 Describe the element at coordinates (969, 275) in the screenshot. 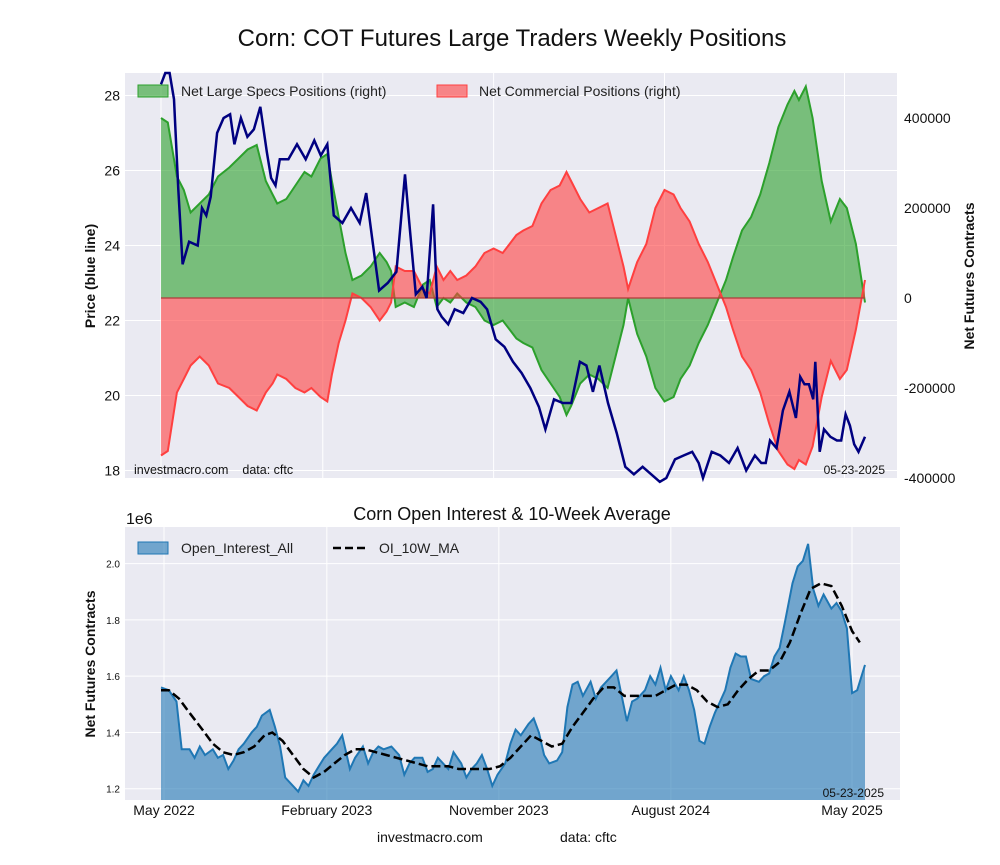

I see `net-contracts-axis-label: Net Futures Contracts` at that location.